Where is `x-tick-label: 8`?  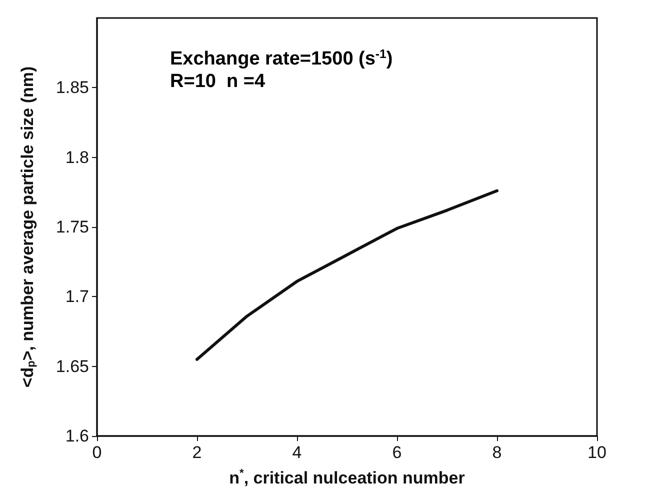
x-tick-label: 8 is located at coordinates (497, 452).